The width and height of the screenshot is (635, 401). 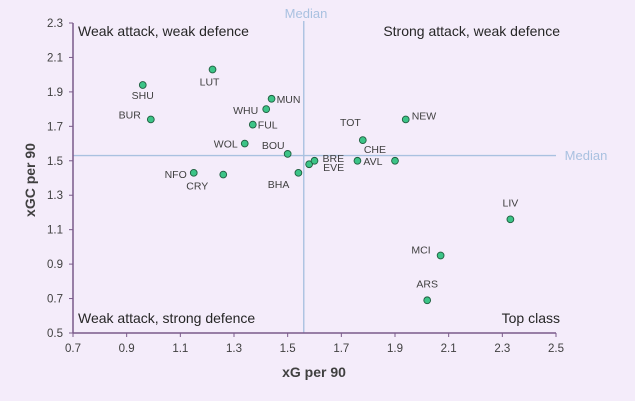 What do you see at coordinates (510, 219) in the screenshot?
I see `data-point-liv` at bounding box center [510, 219].